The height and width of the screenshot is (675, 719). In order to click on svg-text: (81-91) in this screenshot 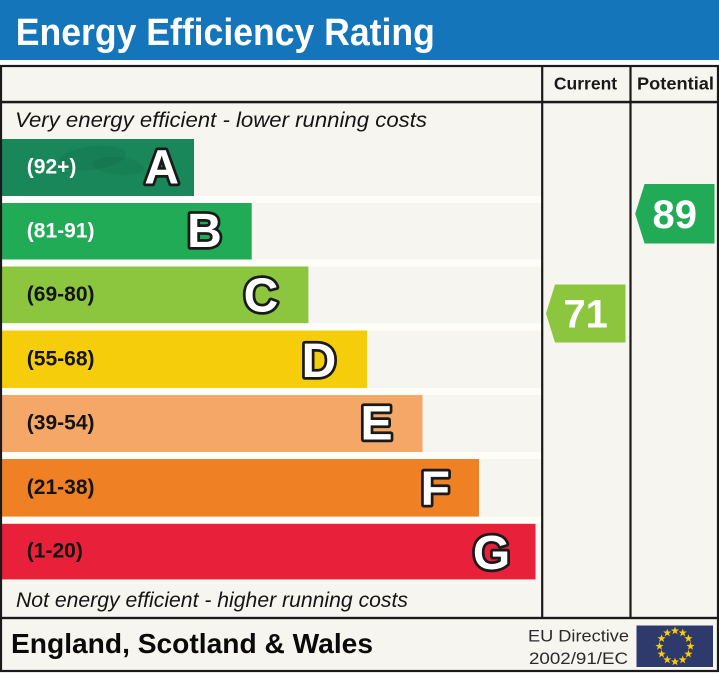, I will do `click(61, 230)`.